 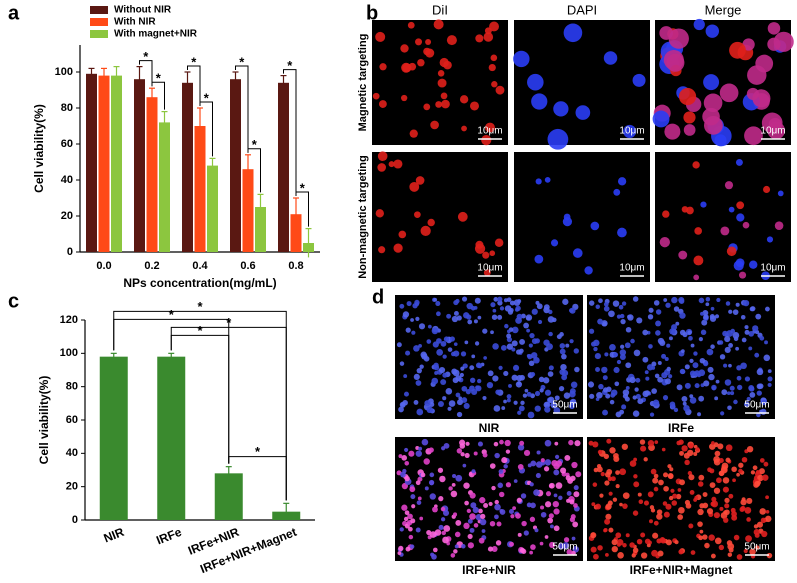 I want to click on y-tick-label: 20, so click(x=72, y=487).